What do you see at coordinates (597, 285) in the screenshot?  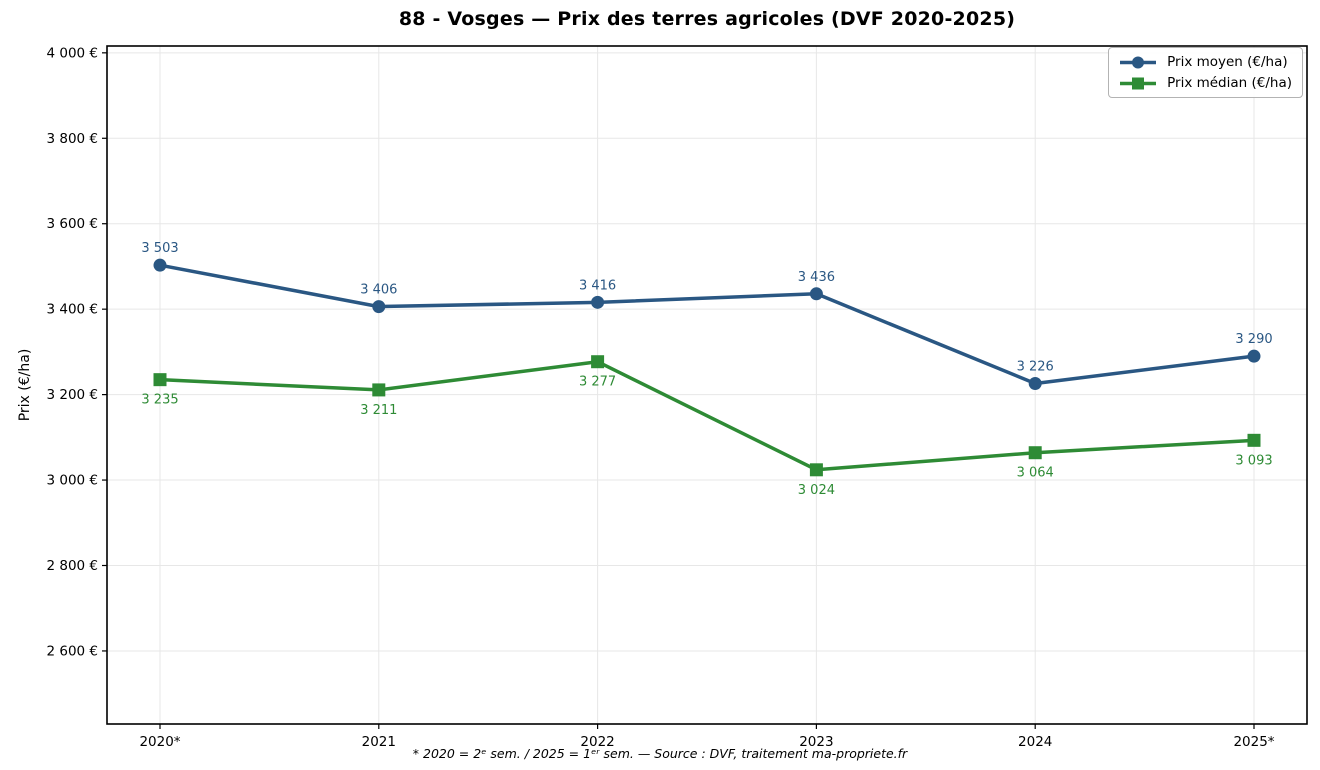 I see `data-label: 3 416` at bounding box center [597, 285].